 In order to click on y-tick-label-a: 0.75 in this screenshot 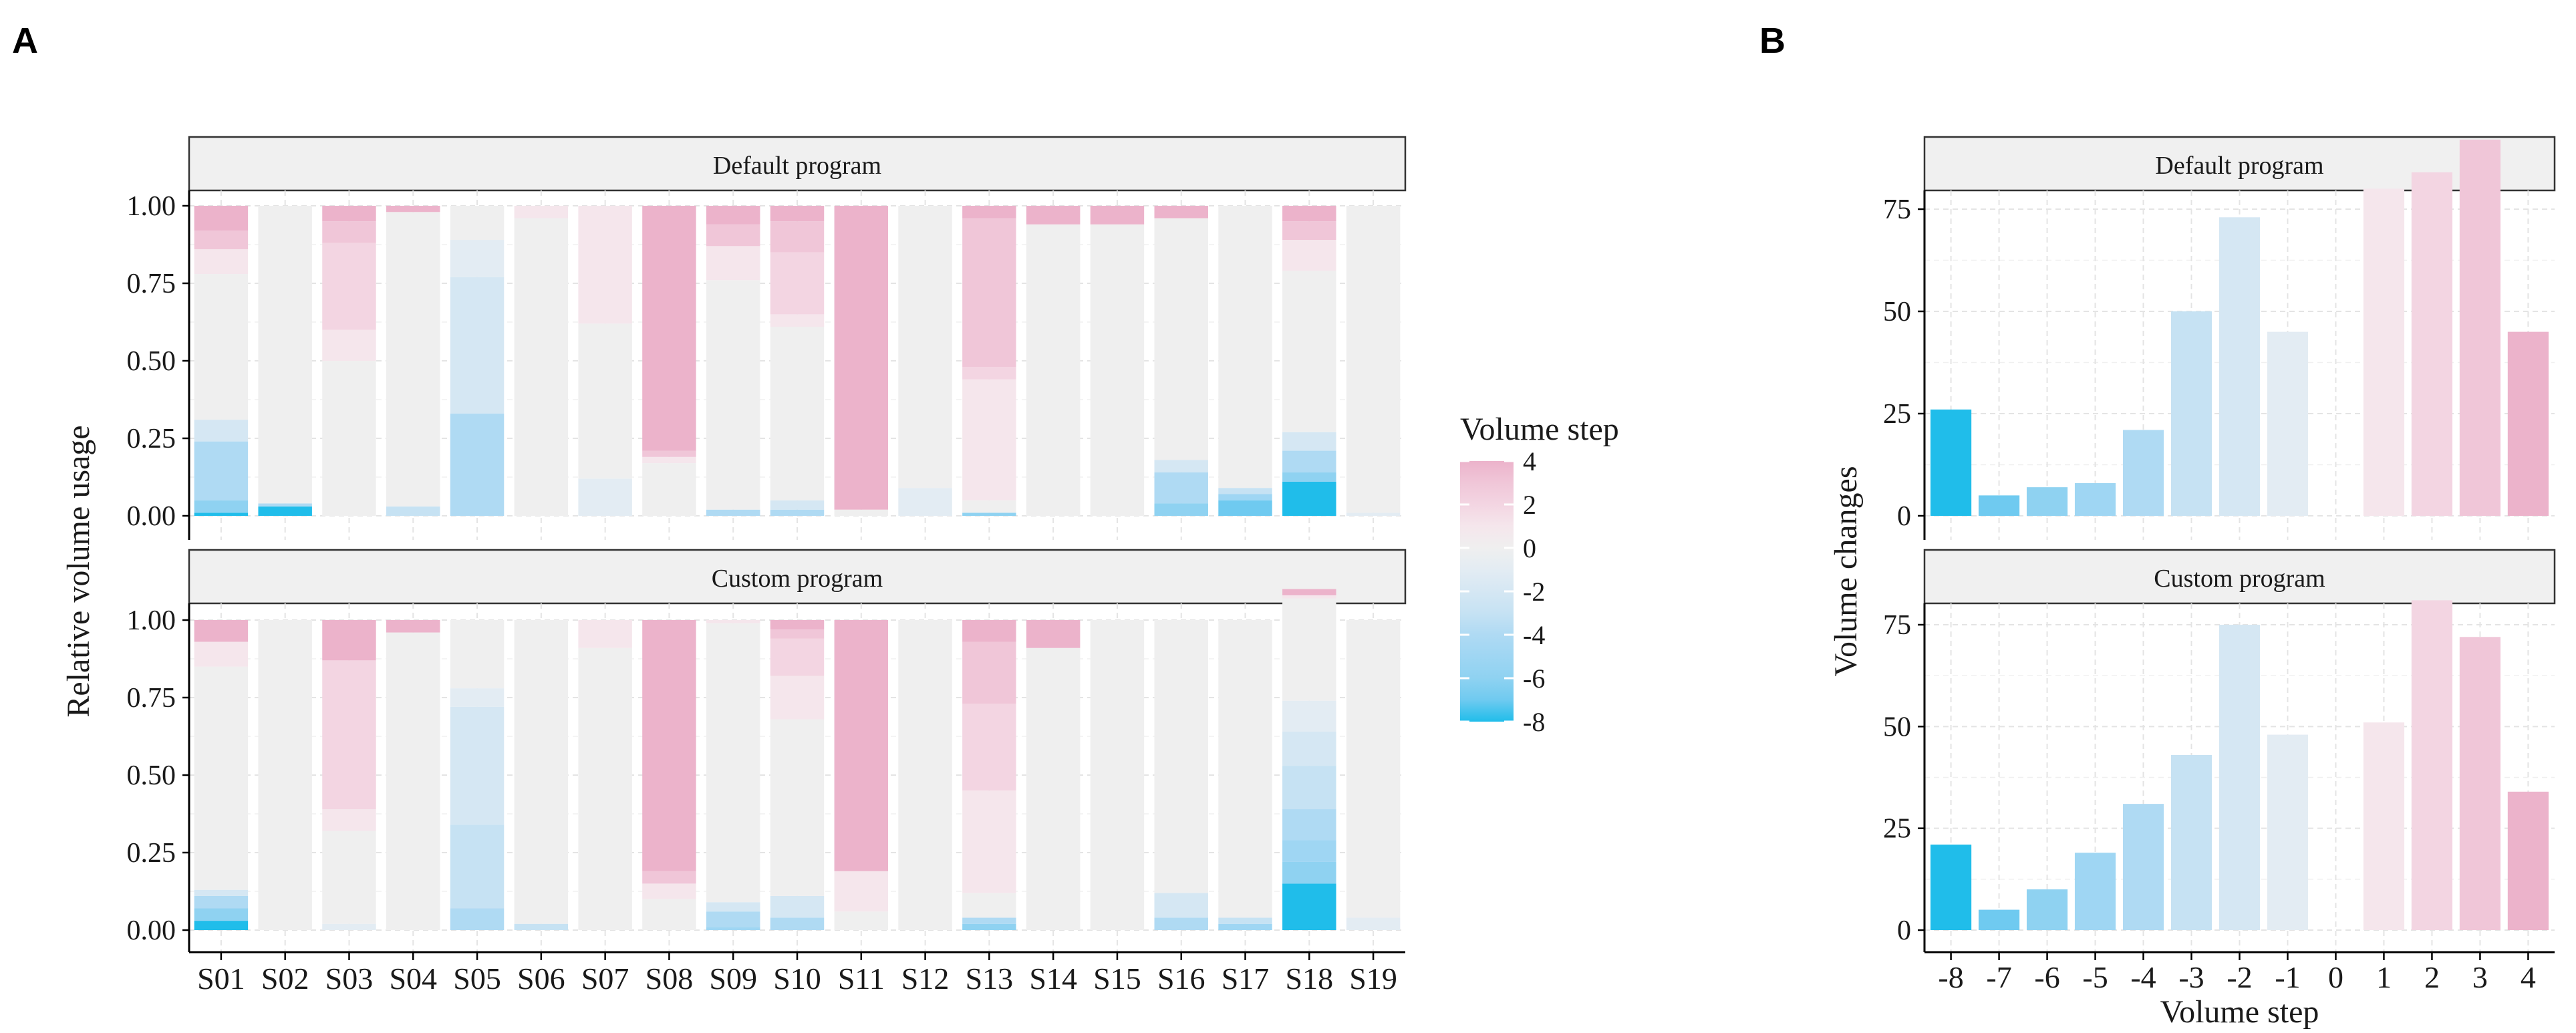, I will do `click(151, 698)`.